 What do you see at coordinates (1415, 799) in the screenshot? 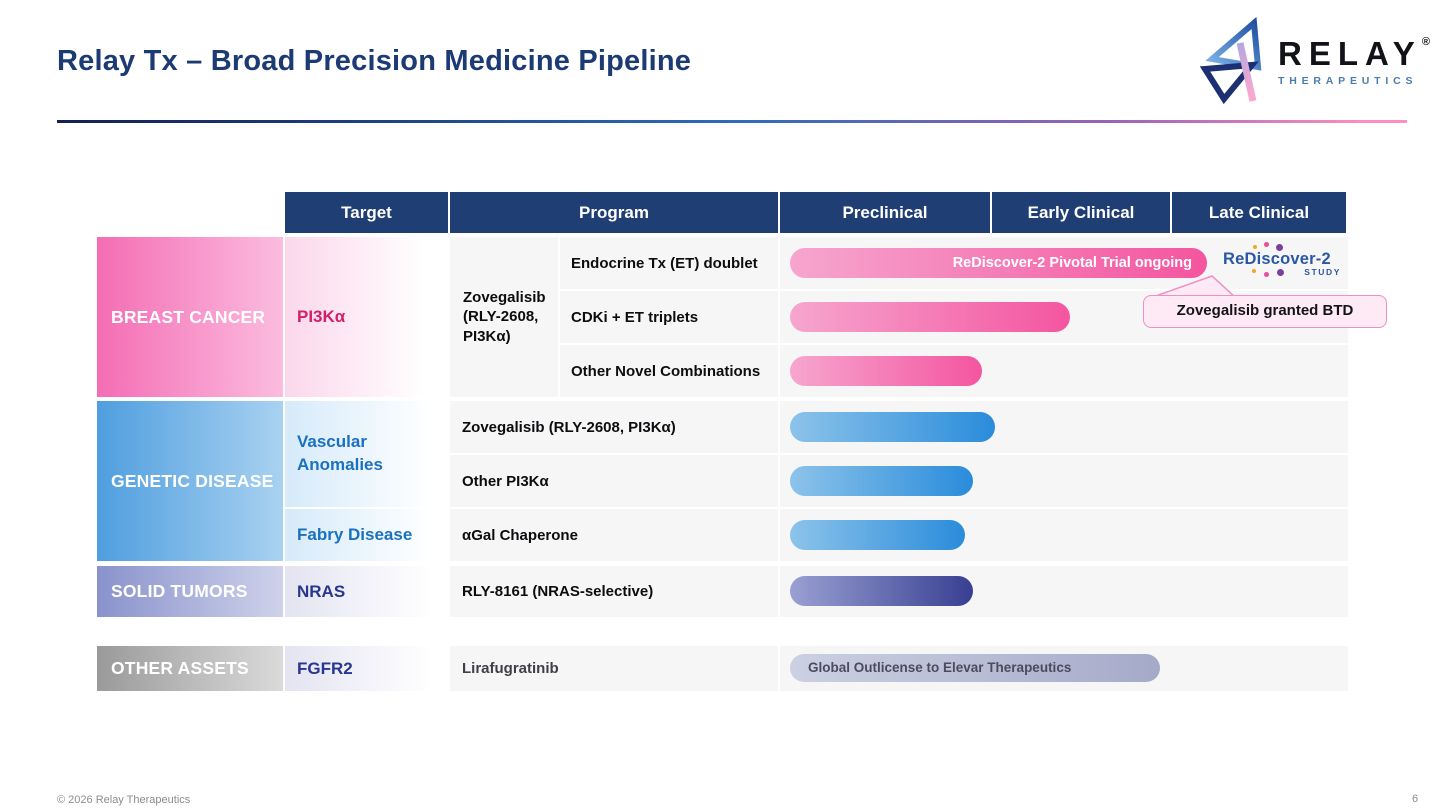
I see `page-number: 6` at bounding box center [1415, 799].